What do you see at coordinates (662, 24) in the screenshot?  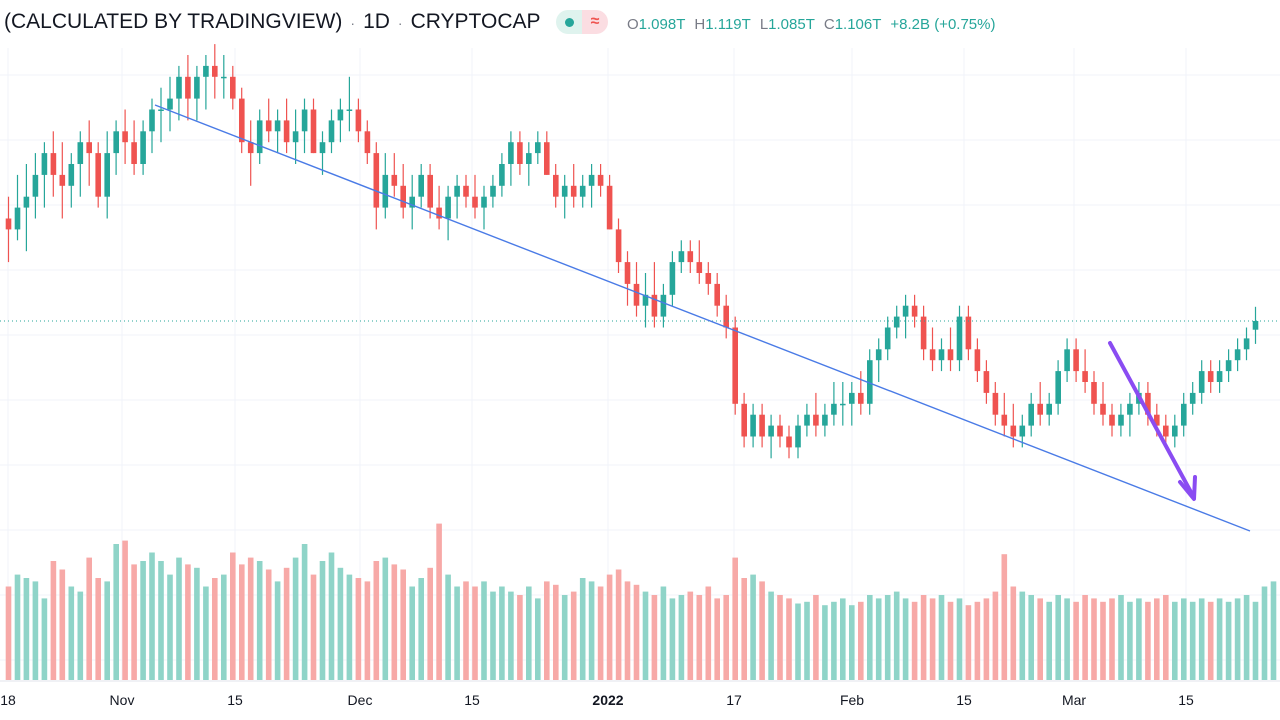 I see `open-value: 1.098T` at bounding box center [662, 24].